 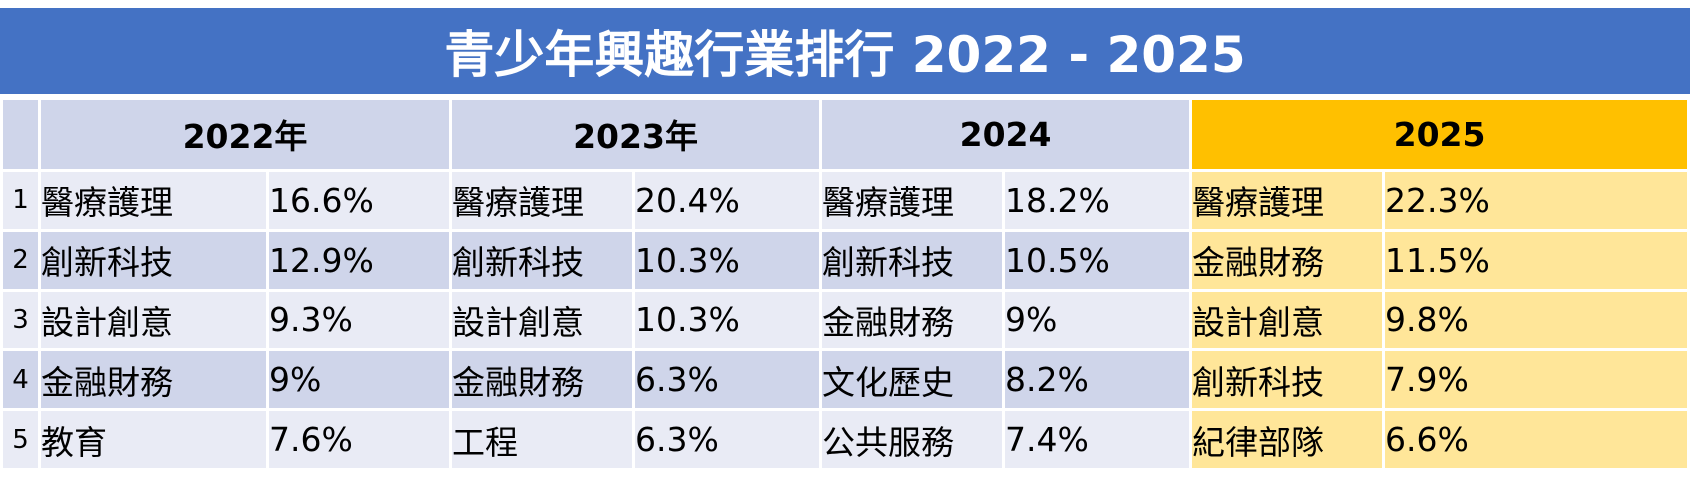 I want to click on table-row: 3 設計創意 9.3% 設計創意 10.3% 金融財務 9% 設計創意 9.8%, so click(x=845, y=320).